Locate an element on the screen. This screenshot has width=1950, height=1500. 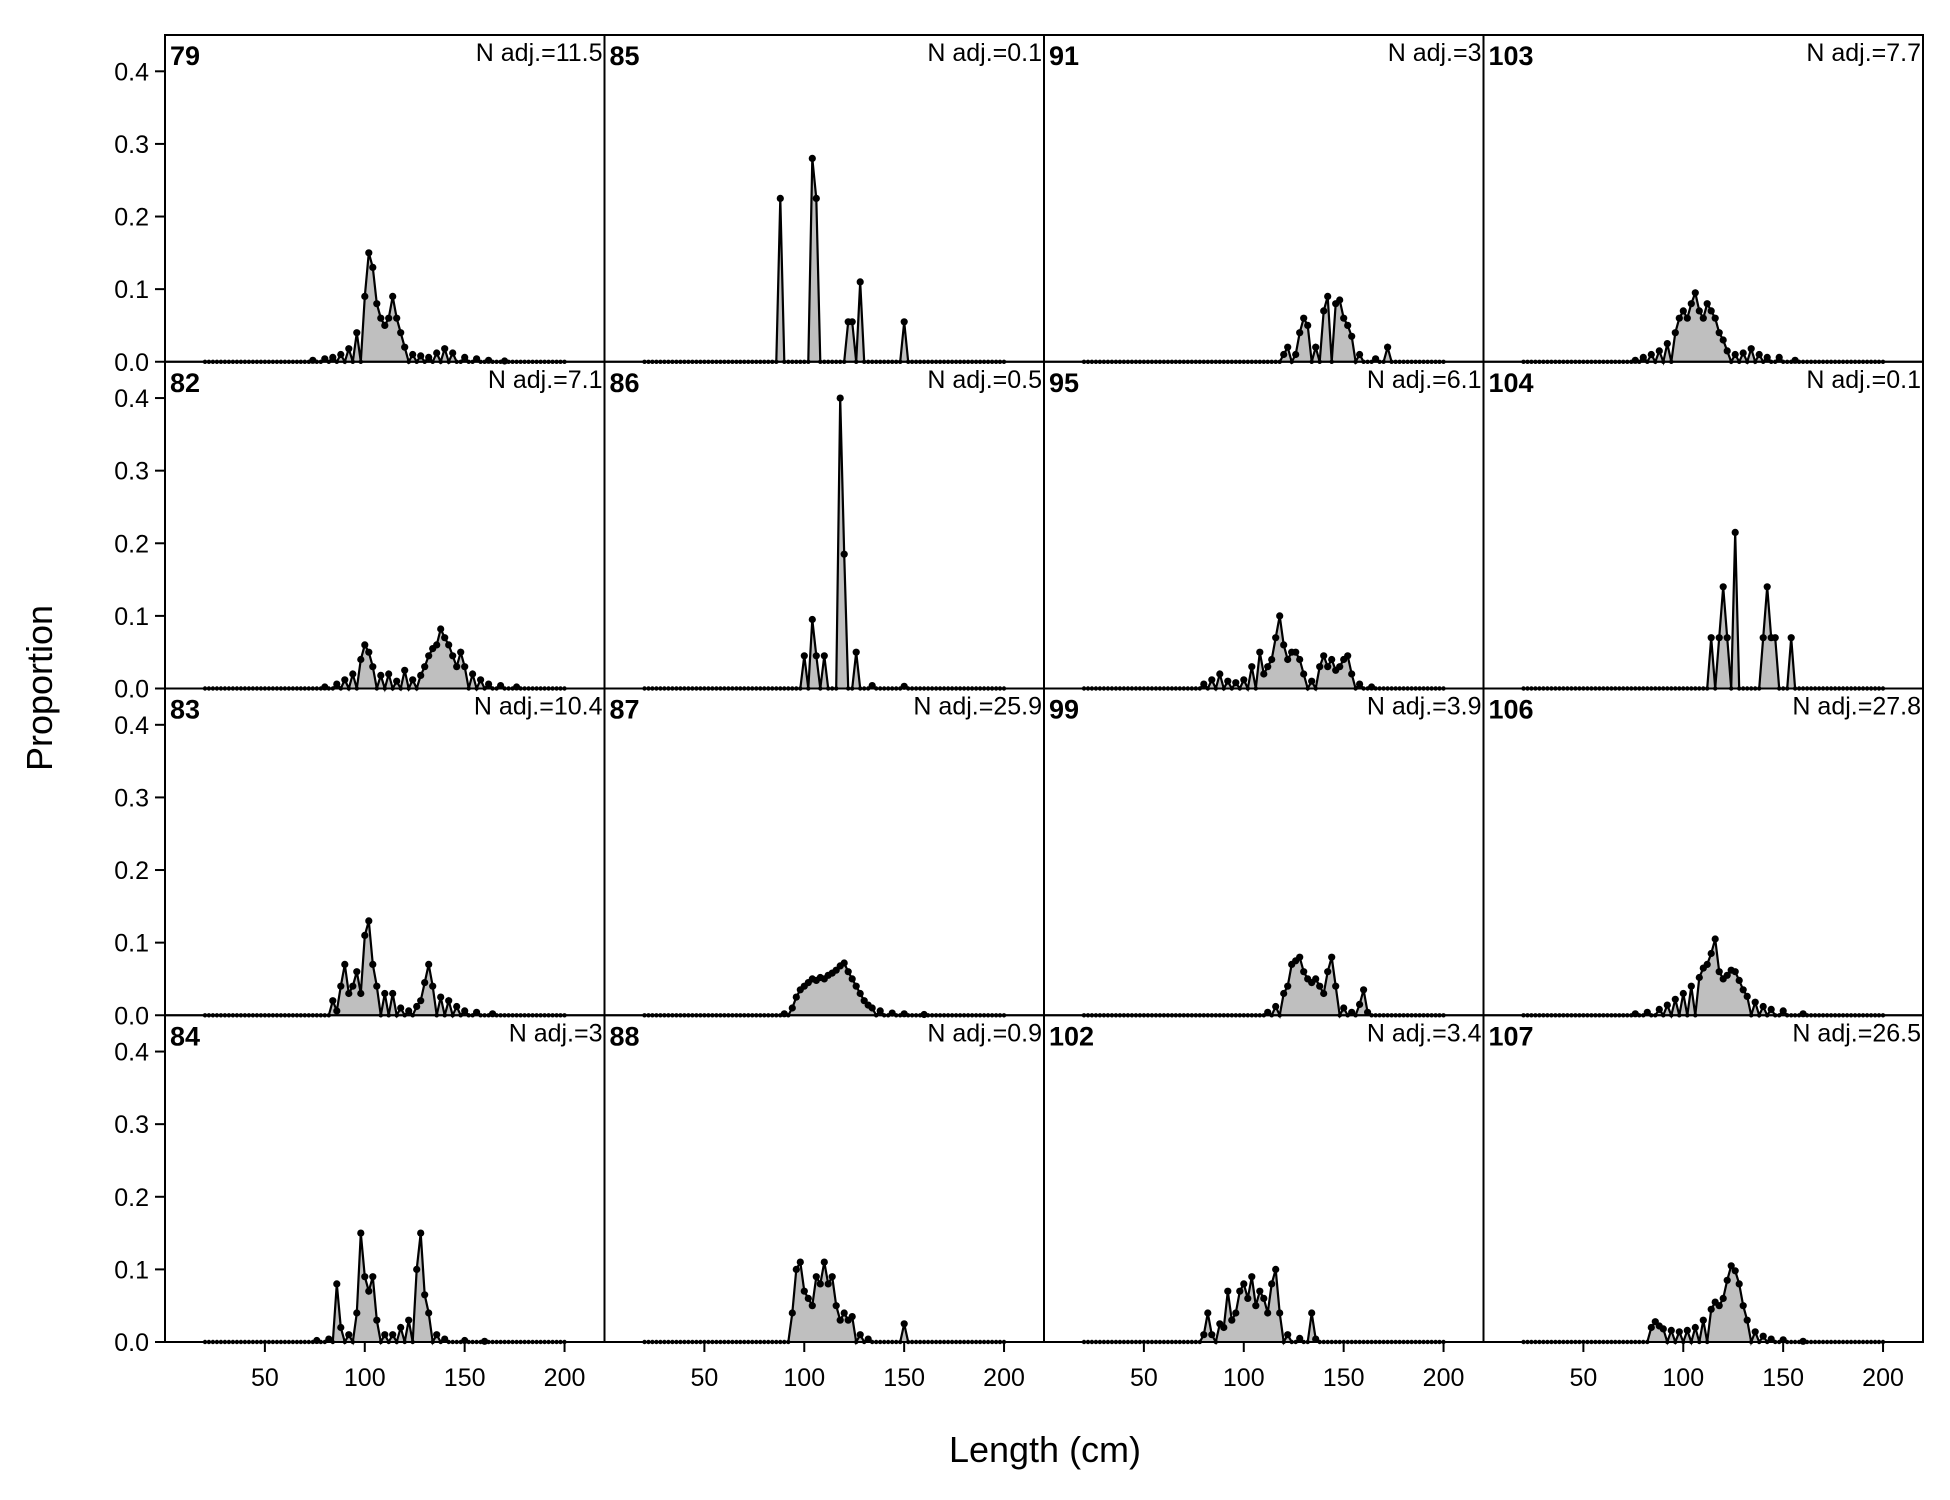
y-tick-label: 0.4 is located at coordinates (131, 399).